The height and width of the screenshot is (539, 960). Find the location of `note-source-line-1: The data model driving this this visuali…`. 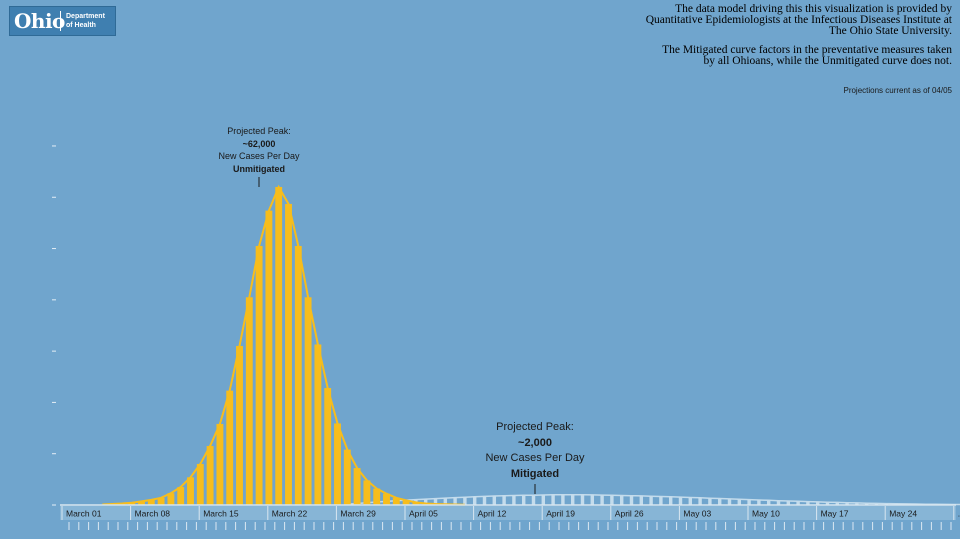

note-source-line-1: The data model driving this this visuali… is located at coordinates (813, 9).